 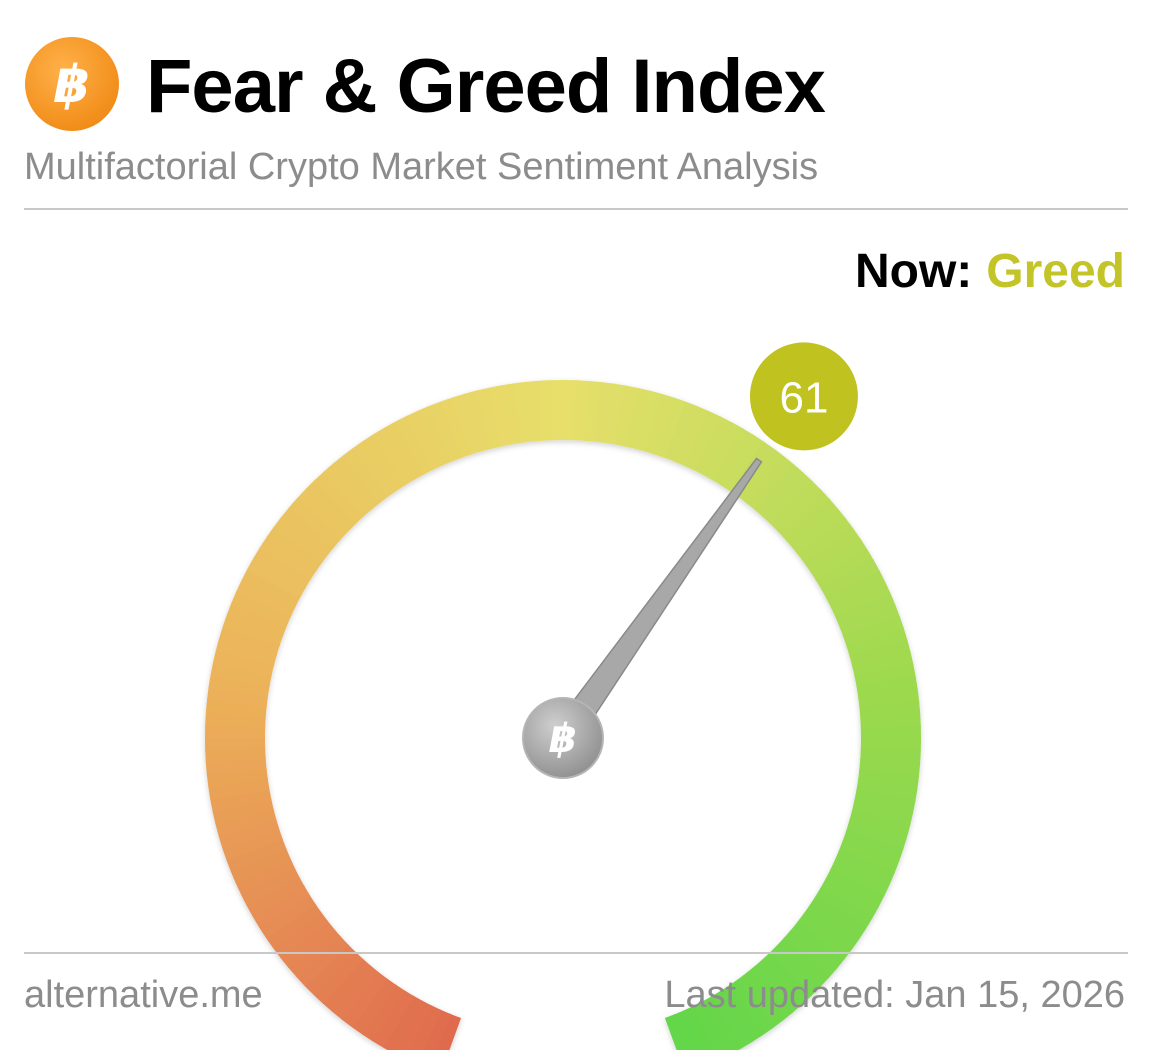 I want to click on page-title: Fear & Greed Index, so click(x=486, y=86).